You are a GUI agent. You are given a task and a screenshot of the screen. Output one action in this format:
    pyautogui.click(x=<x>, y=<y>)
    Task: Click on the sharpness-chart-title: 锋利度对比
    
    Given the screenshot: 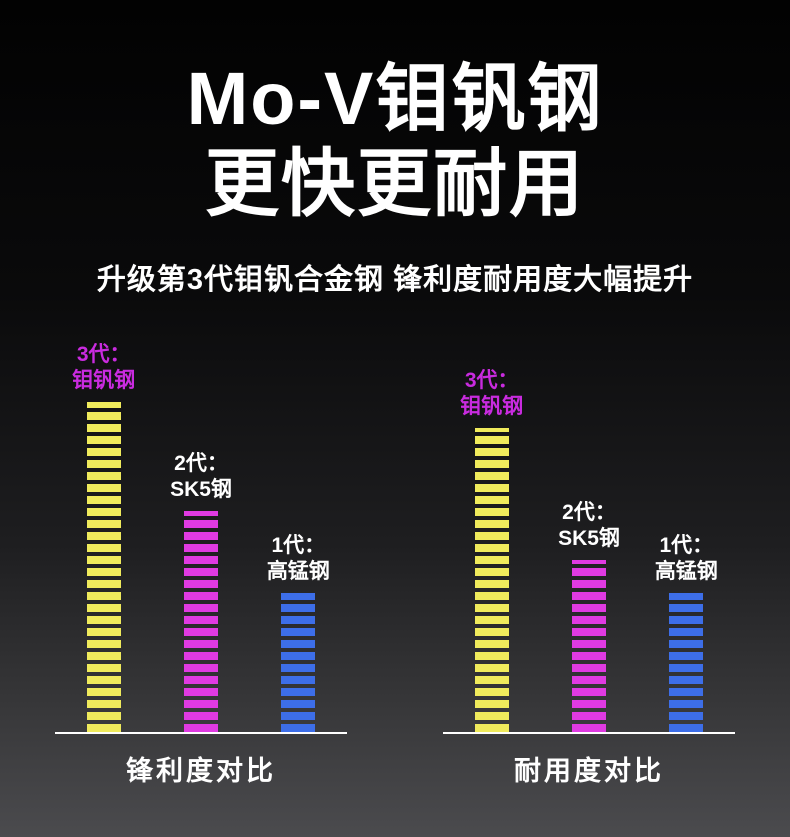 What is the action you would take?
    pyautogui.click(x=201, y=771)
    